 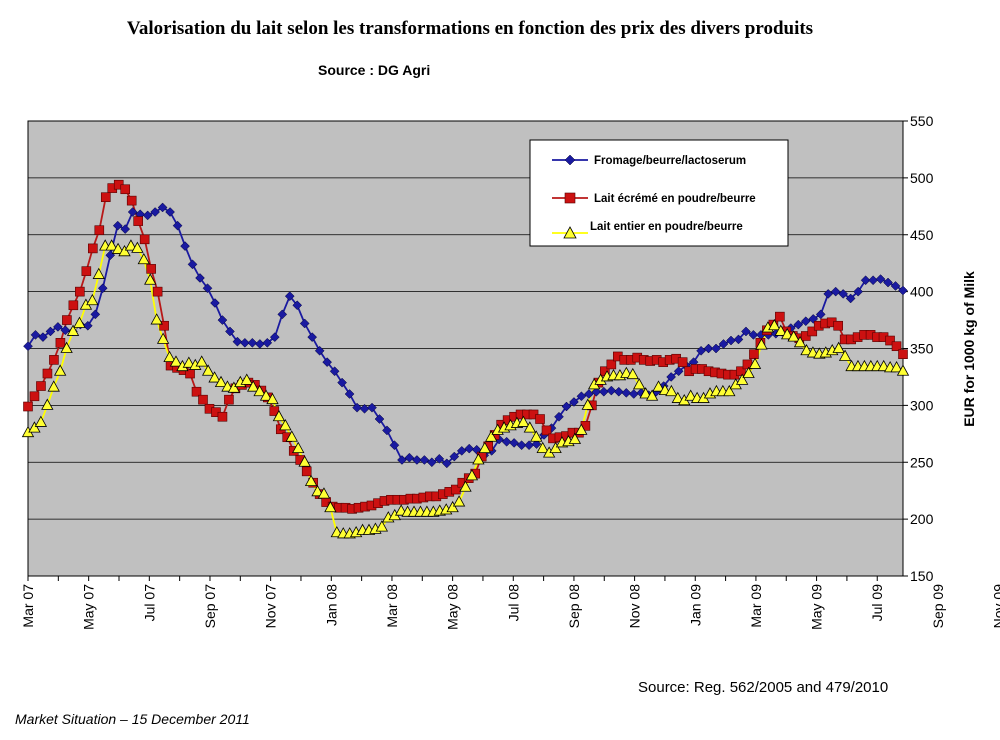 What do you see at coordinates (817, 607) in the screenshot?
I see `x-tick-label: May 09` at bounding box center [817, 607].